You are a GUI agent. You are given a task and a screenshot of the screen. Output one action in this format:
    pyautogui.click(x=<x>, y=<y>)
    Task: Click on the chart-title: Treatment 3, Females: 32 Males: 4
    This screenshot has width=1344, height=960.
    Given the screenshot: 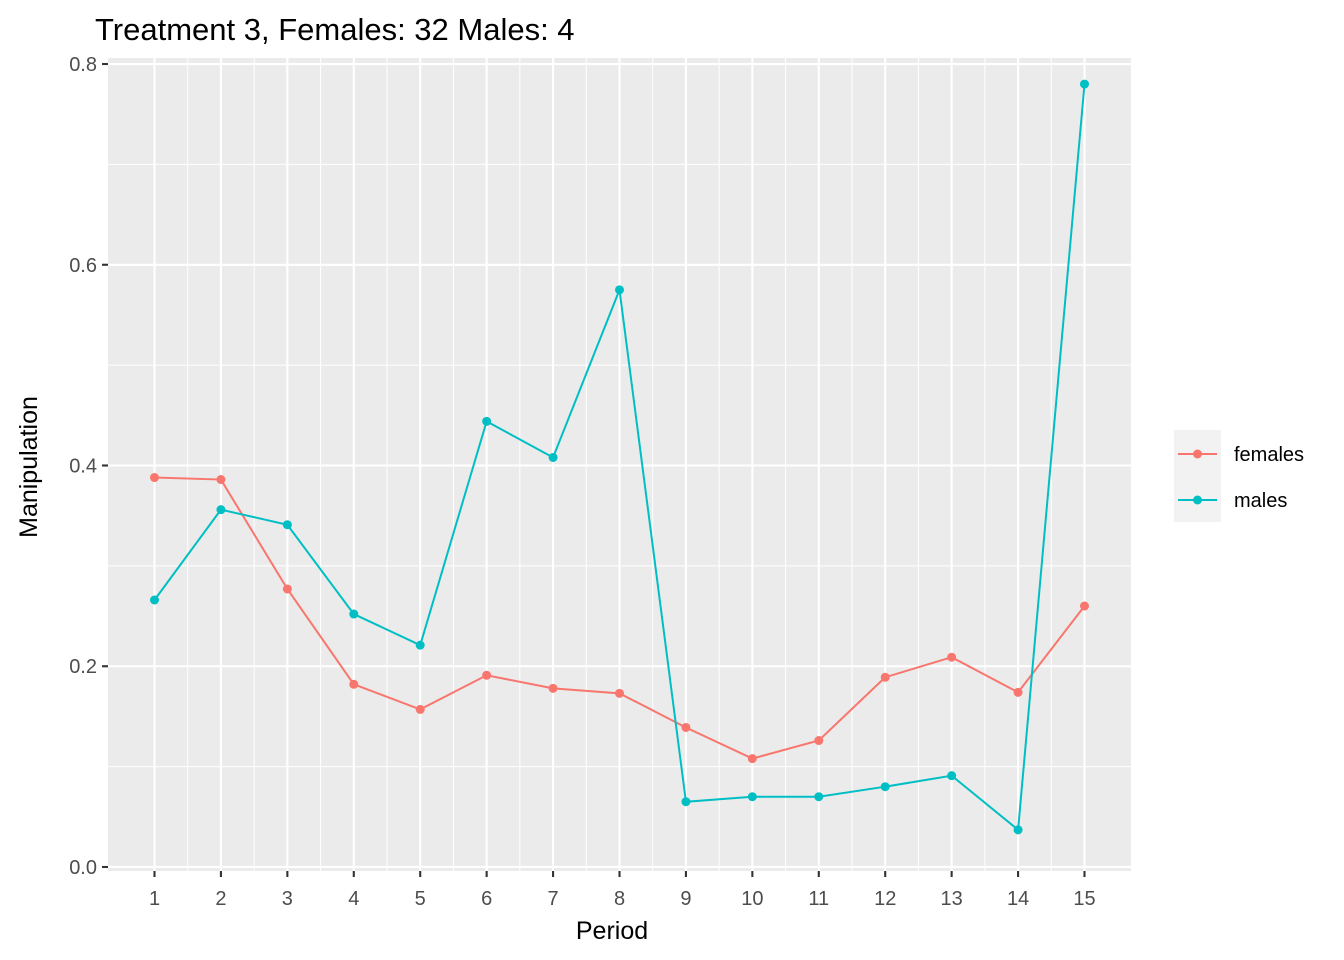 What is the action you would take?
    pyautogui.click(x=335, y=29)
    